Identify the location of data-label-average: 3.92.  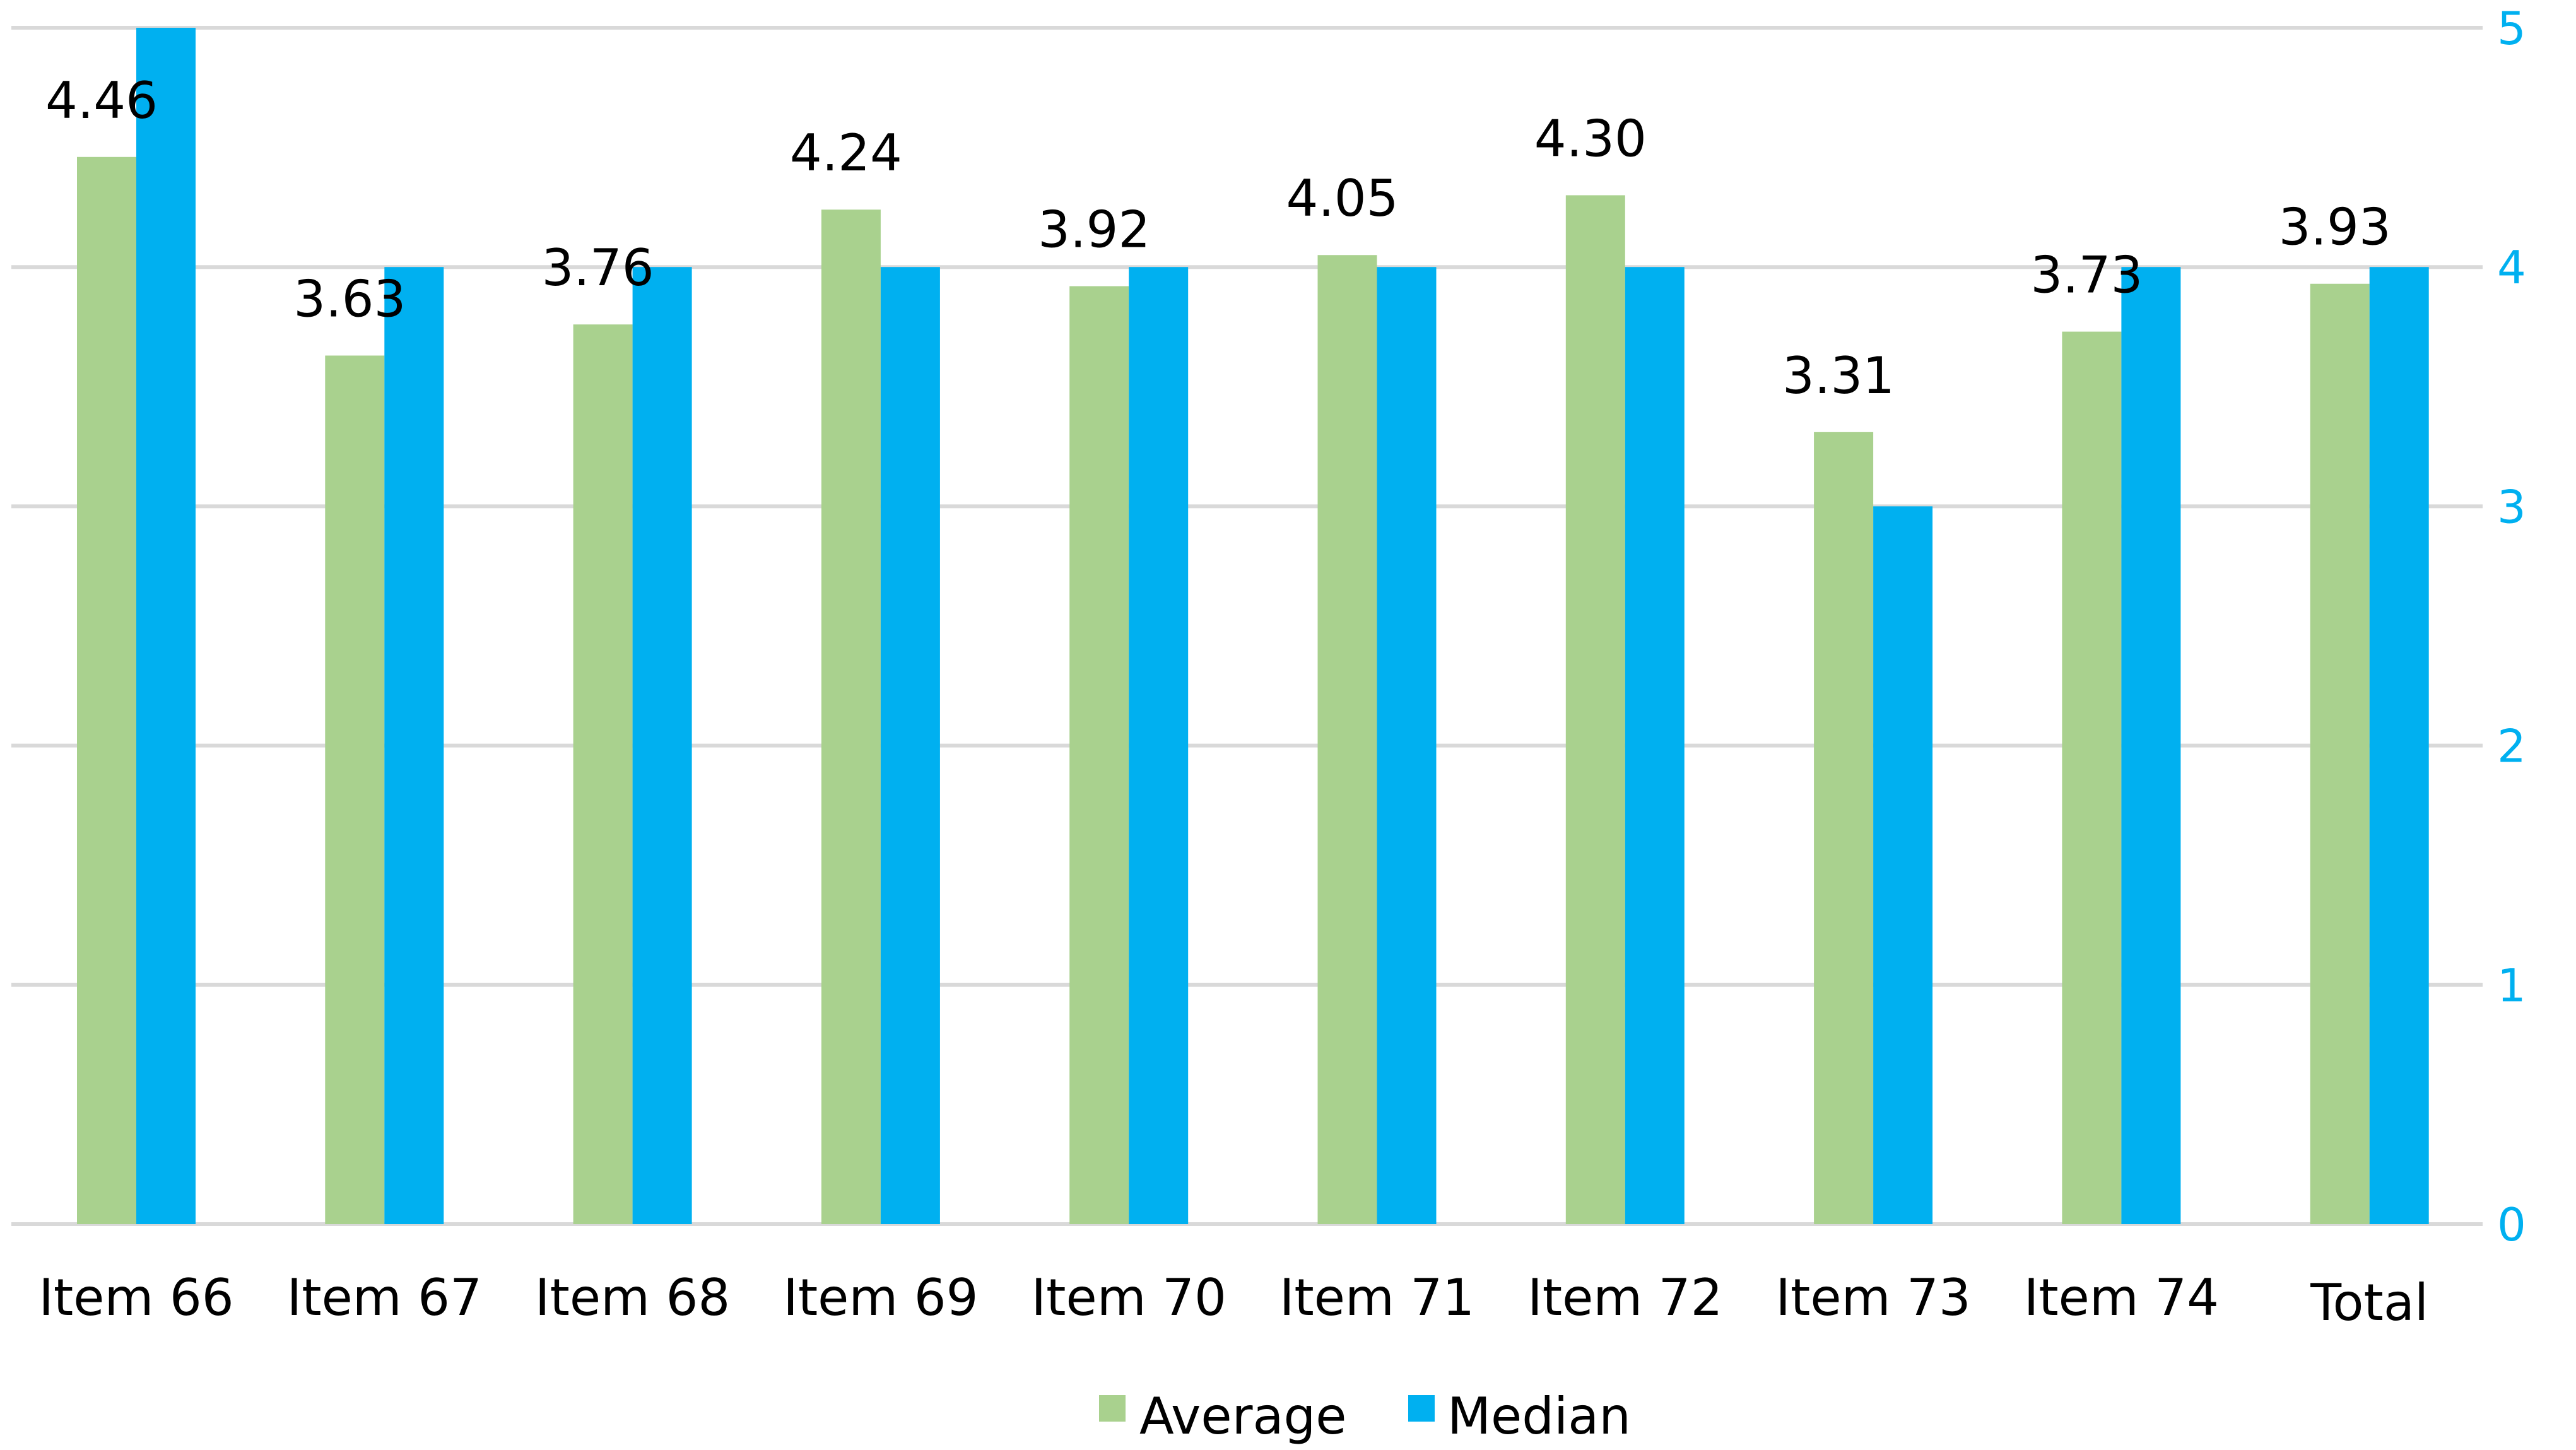
(1094, 230).